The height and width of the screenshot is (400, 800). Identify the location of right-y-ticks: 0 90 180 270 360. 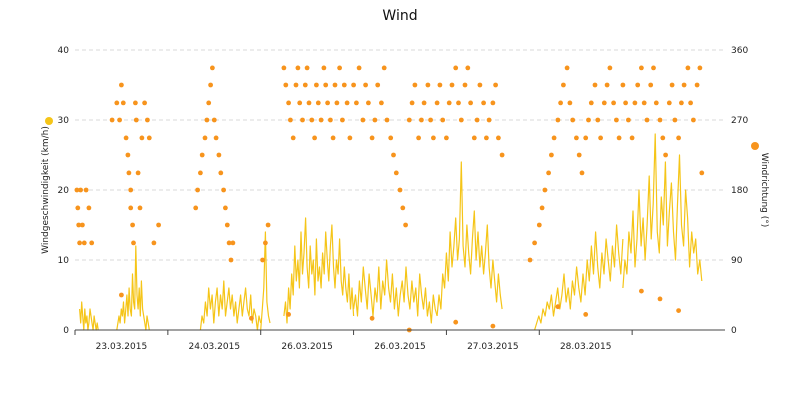
(739, 191).